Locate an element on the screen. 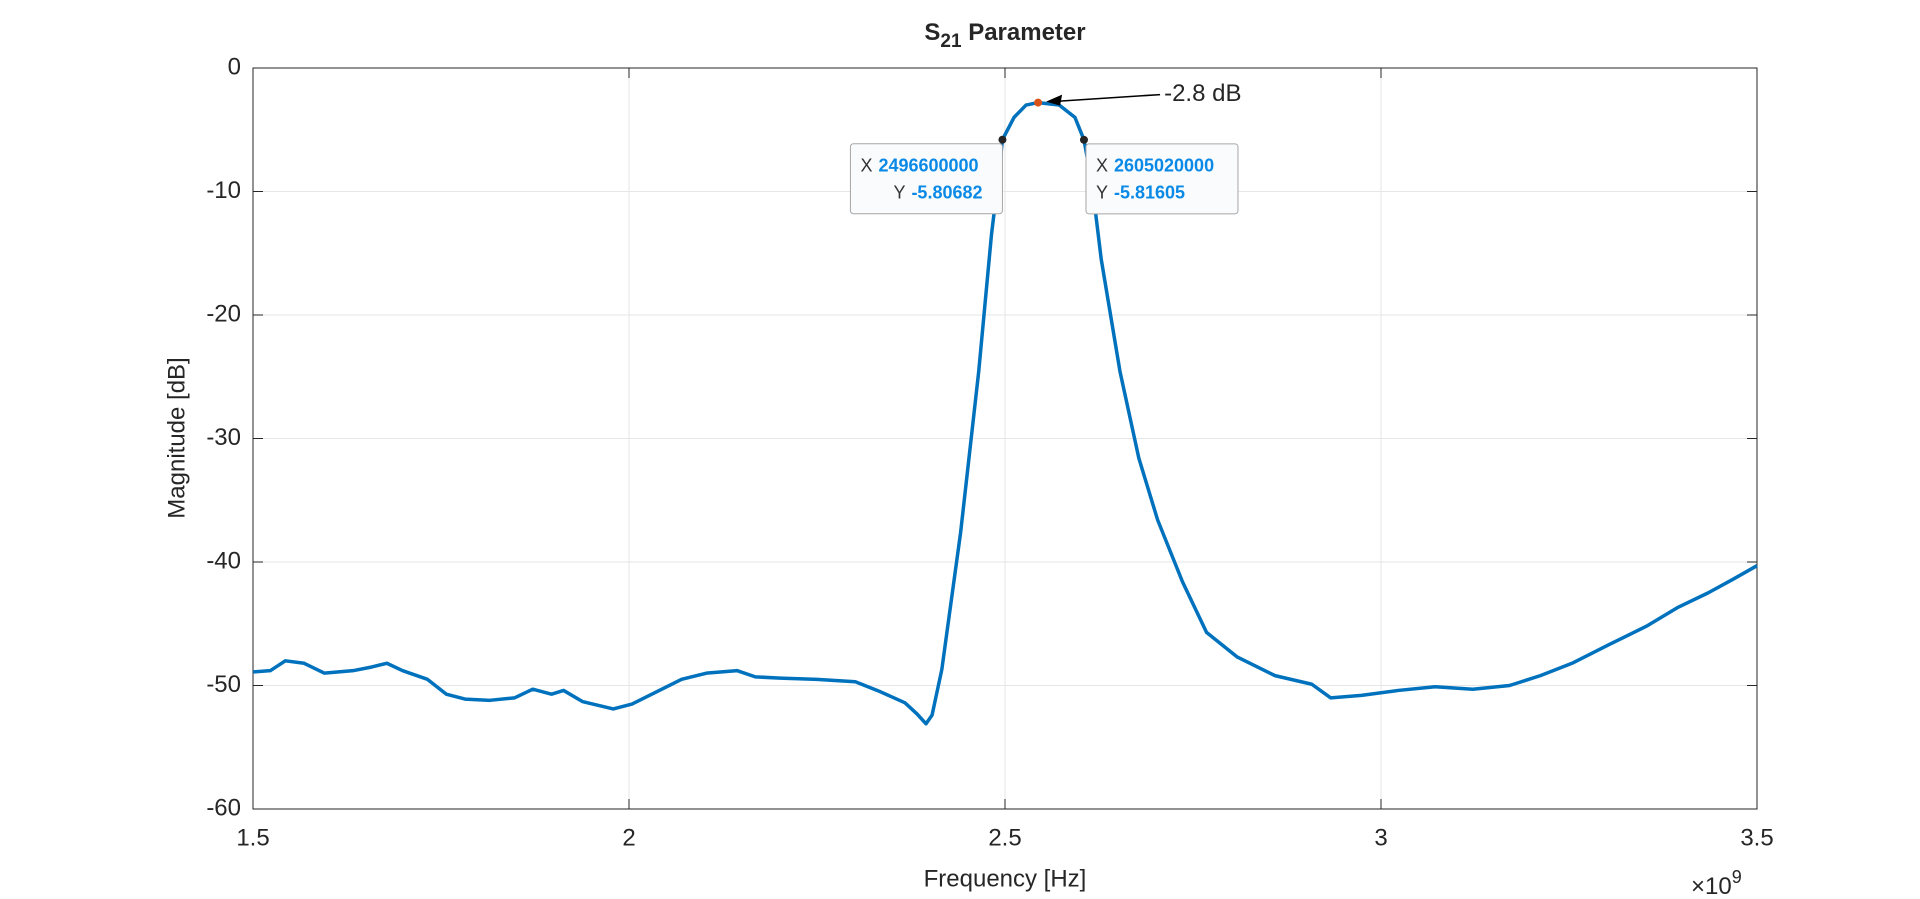 The height and width of the screenshot is (899, 1920). x-tick-label: 2.5 is located at coordinates (1004, 837).